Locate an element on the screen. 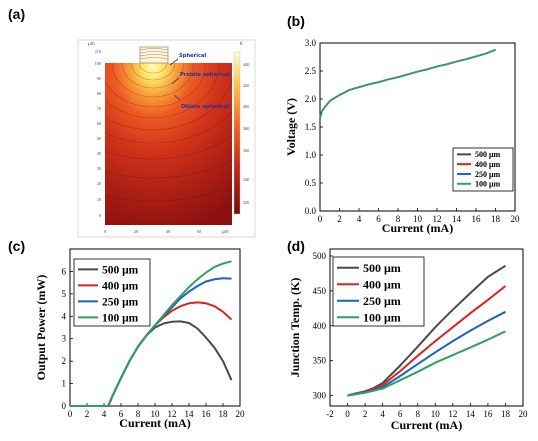 This screenshot has height=441, width=538. sim-y-tick: 20 is located at coordinates (99, 183).